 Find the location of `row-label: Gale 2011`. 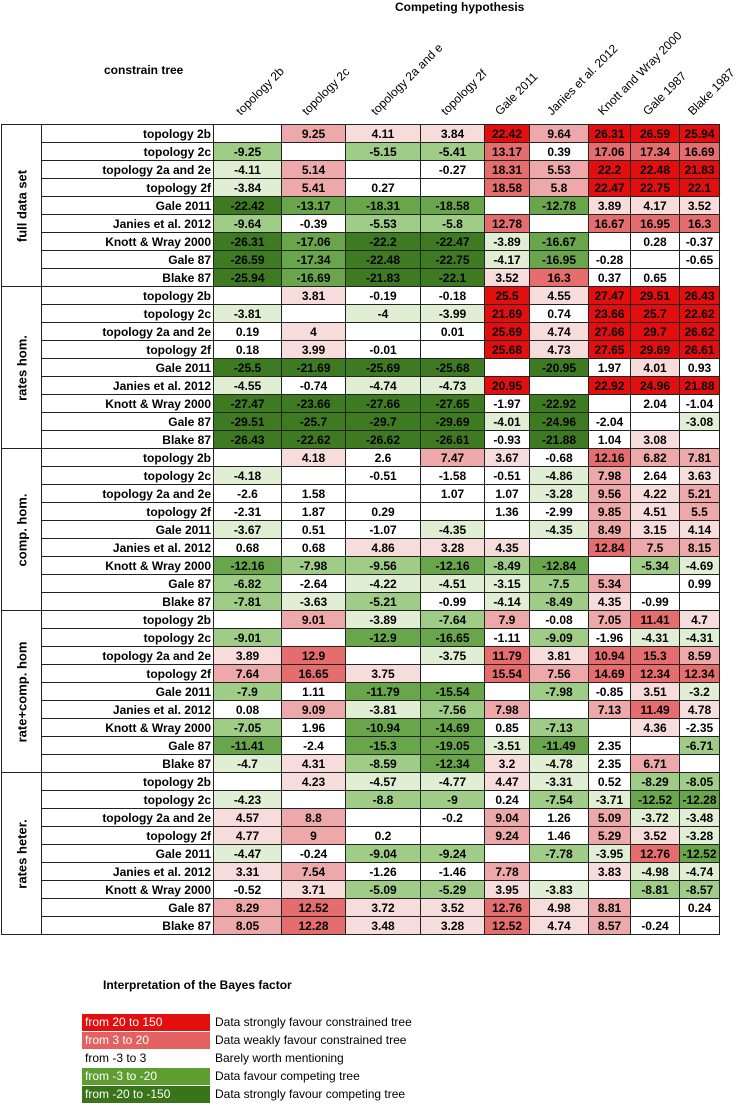

row-label: Gale 2011 is located at coordinates (127, 853).